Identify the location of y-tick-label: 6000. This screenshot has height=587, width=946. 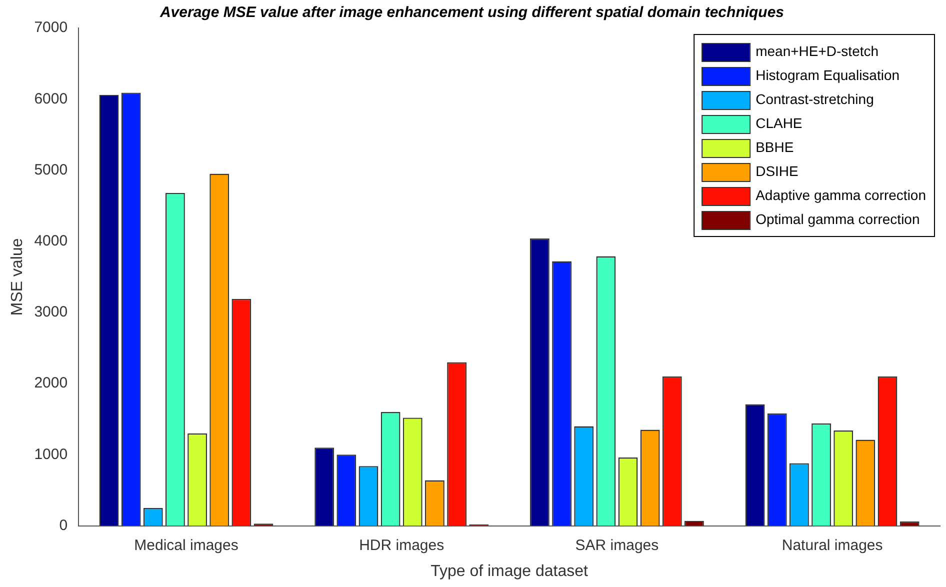
(51, 99).